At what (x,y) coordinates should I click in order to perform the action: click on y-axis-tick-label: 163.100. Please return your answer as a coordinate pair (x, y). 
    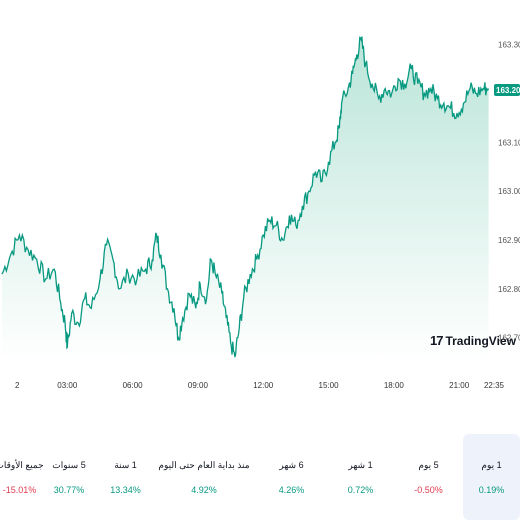
    Looking at the image, I should click on (509, 142).